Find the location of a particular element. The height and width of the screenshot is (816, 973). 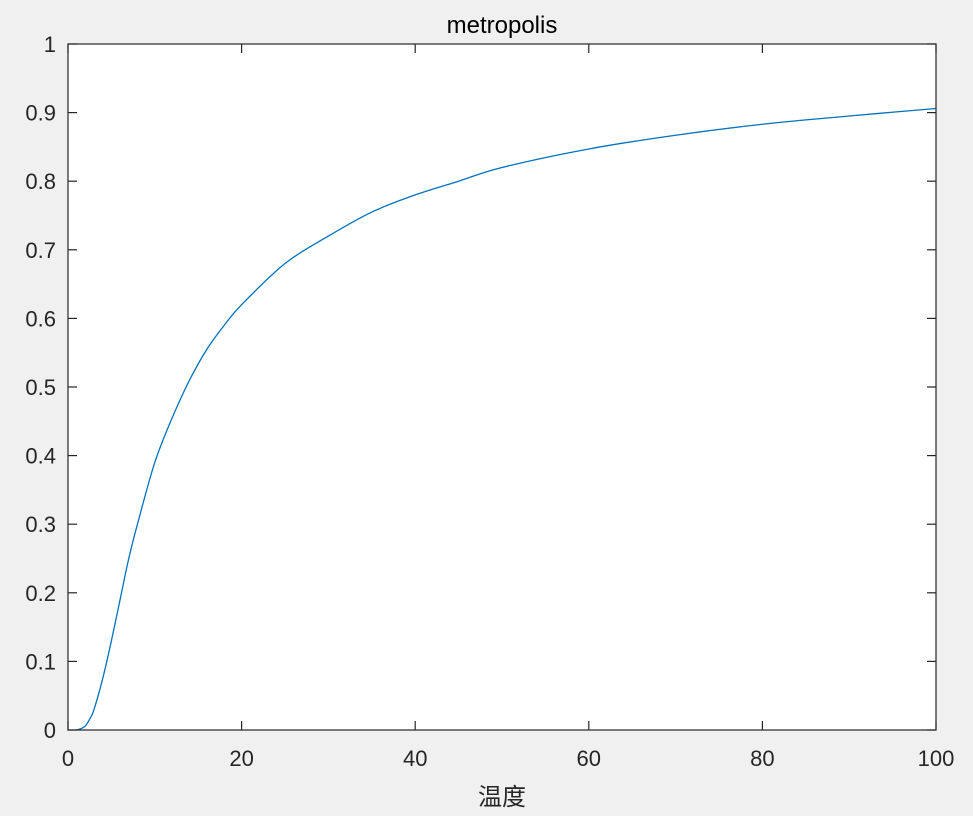

y-tick-label: 0.4 is located at coordinates (40, 456).